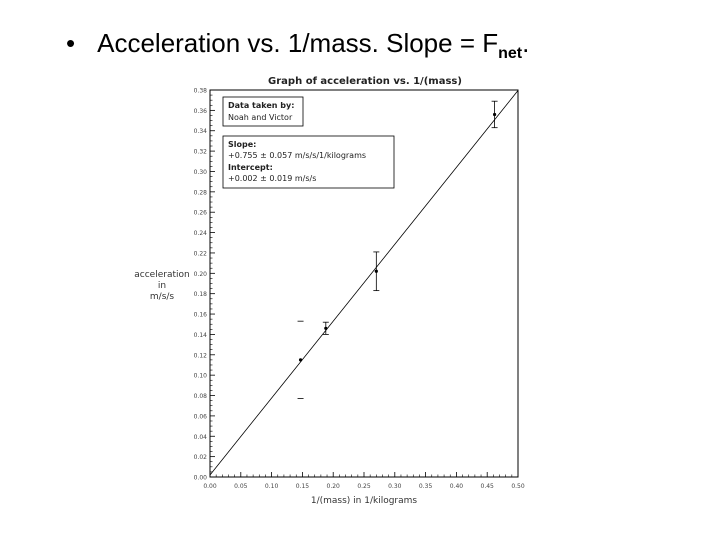 The image size is (720, 540). What do you see at coordinates (162, 297) in the screenshot?
I see `ylabel-line-3: m/s/s` at bounding box center [162, 297].